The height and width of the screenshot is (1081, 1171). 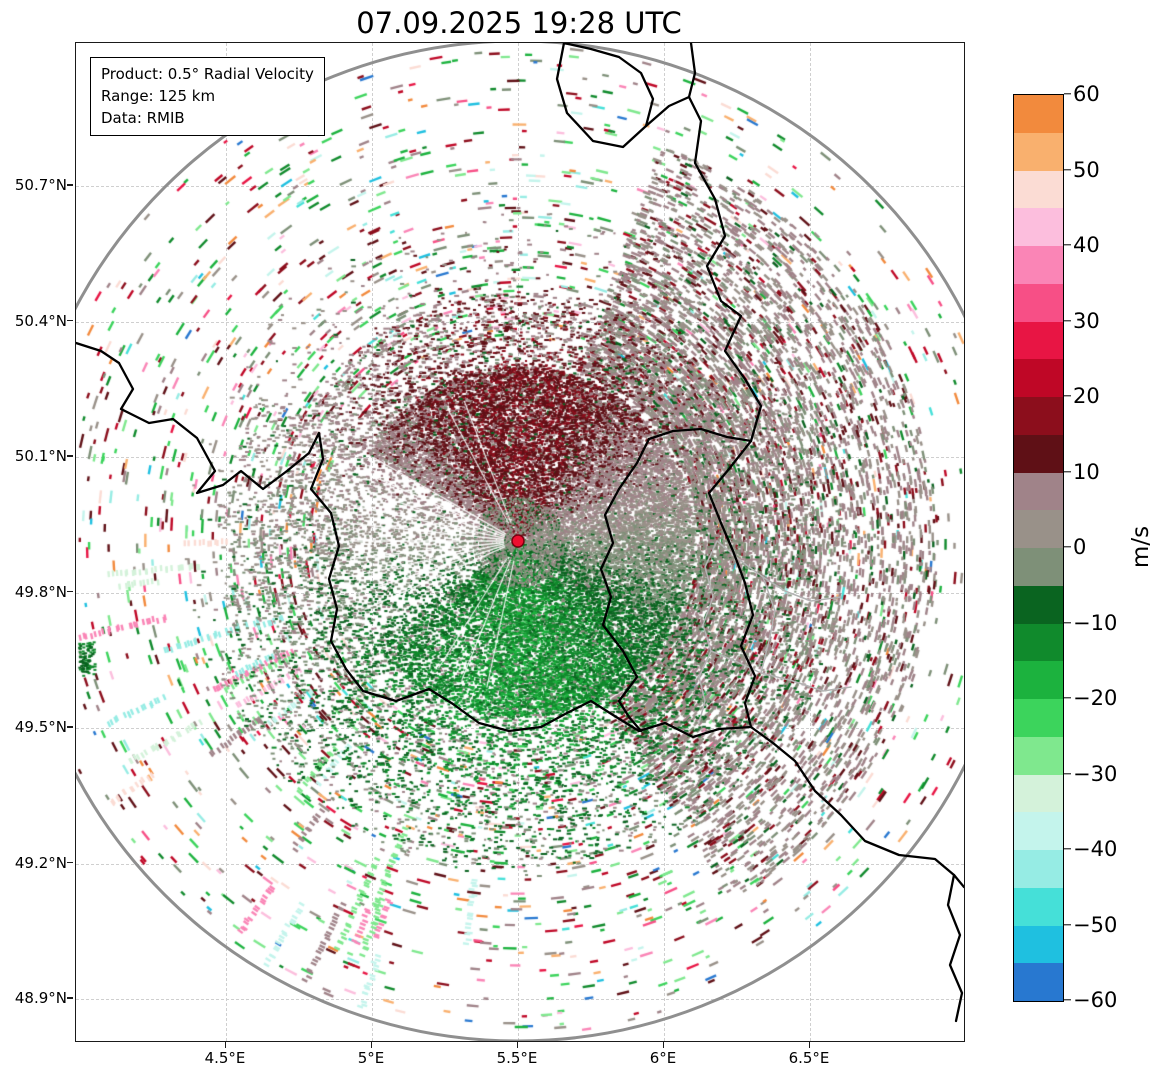 I want to click on colorbar-unit-label: m/s, so click(x=1141, y=547).